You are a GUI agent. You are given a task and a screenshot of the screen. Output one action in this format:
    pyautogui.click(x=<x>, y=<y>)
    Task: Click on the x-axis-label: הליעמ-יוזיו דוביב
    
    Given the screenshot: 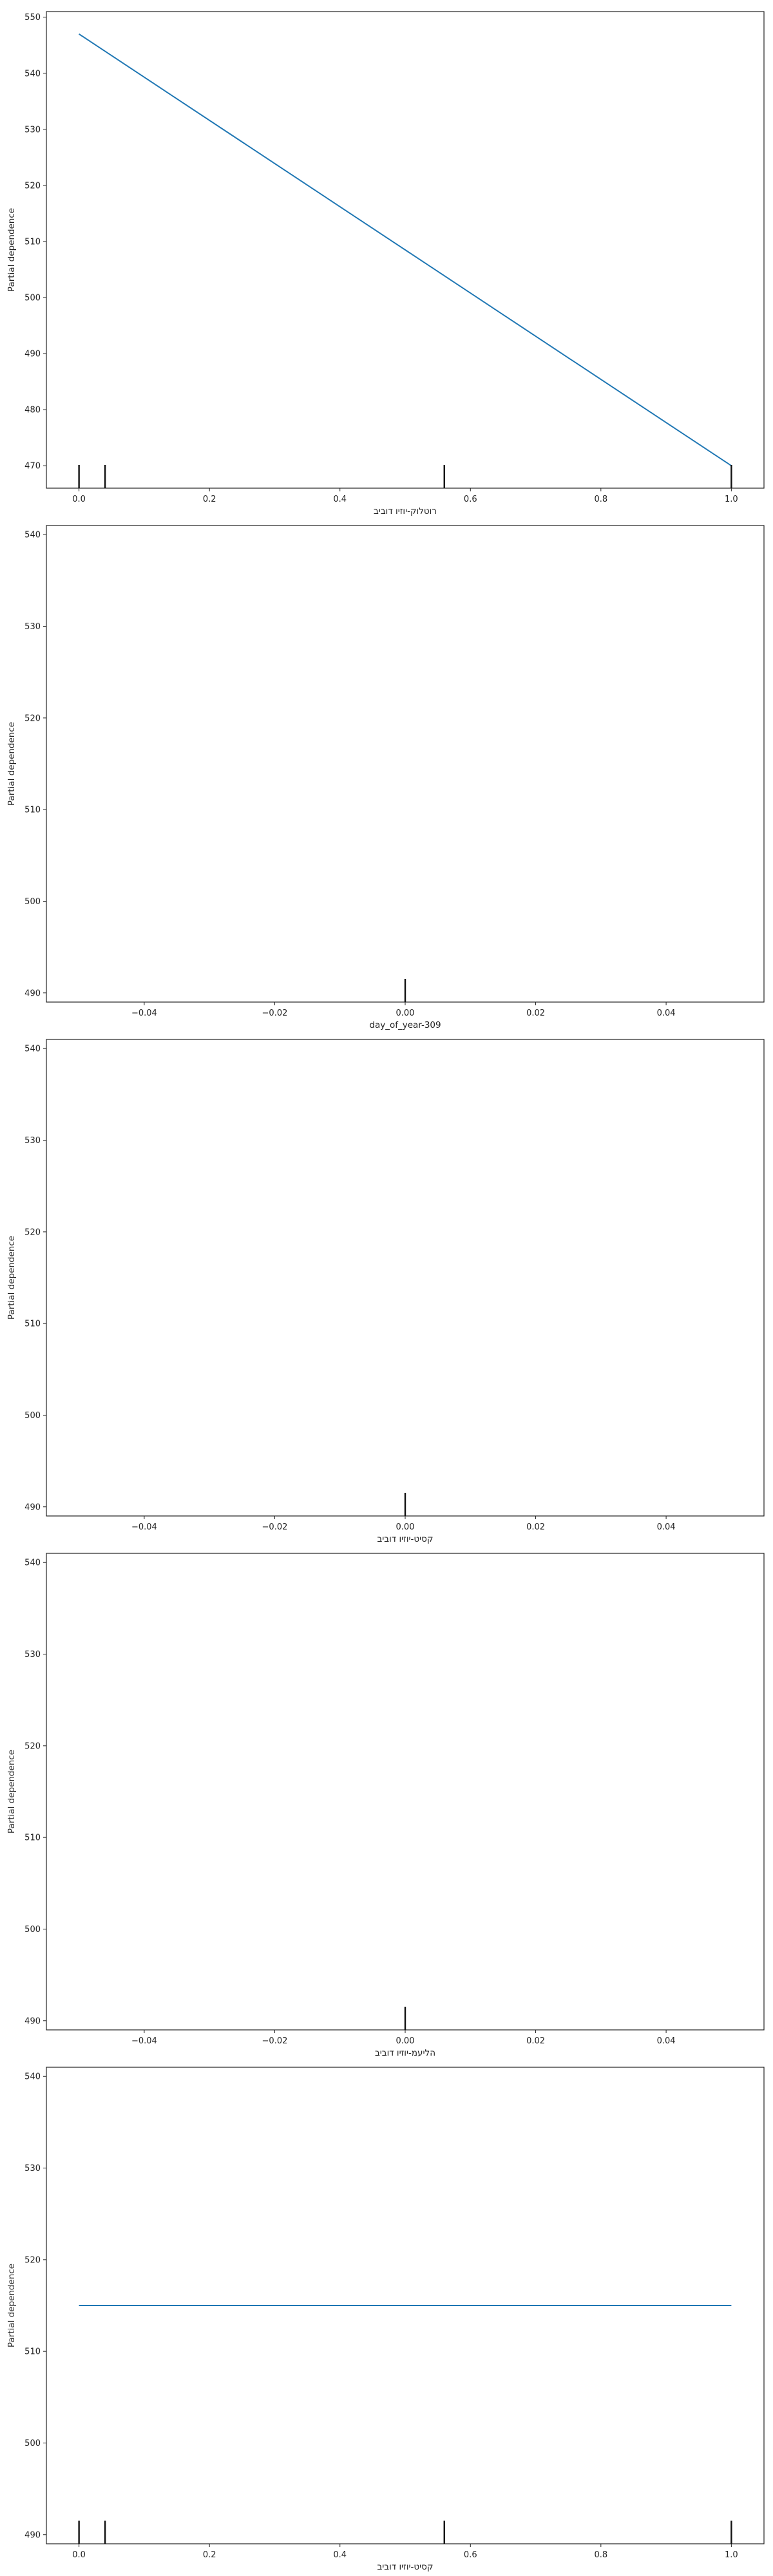 What is the action you would take?
    pyautogui.click(x=405, y=2053)
    